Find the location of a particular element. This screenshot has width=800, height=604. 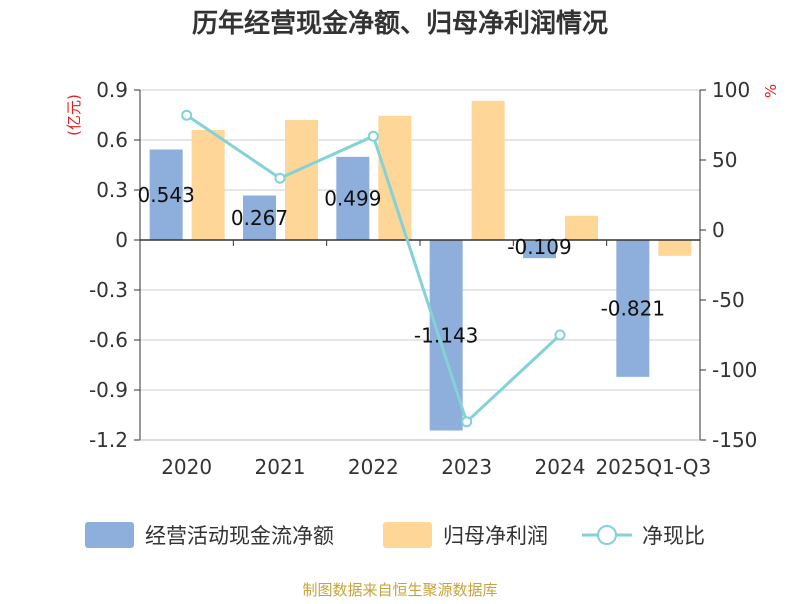

y-left-tick-label: -0.9 is located at coordinates (108, 390).